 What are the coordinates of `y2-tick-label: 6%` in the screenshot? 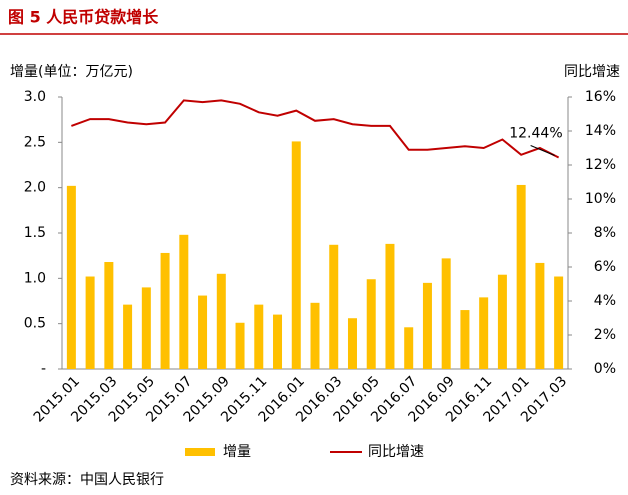 It's located at (605, 267).